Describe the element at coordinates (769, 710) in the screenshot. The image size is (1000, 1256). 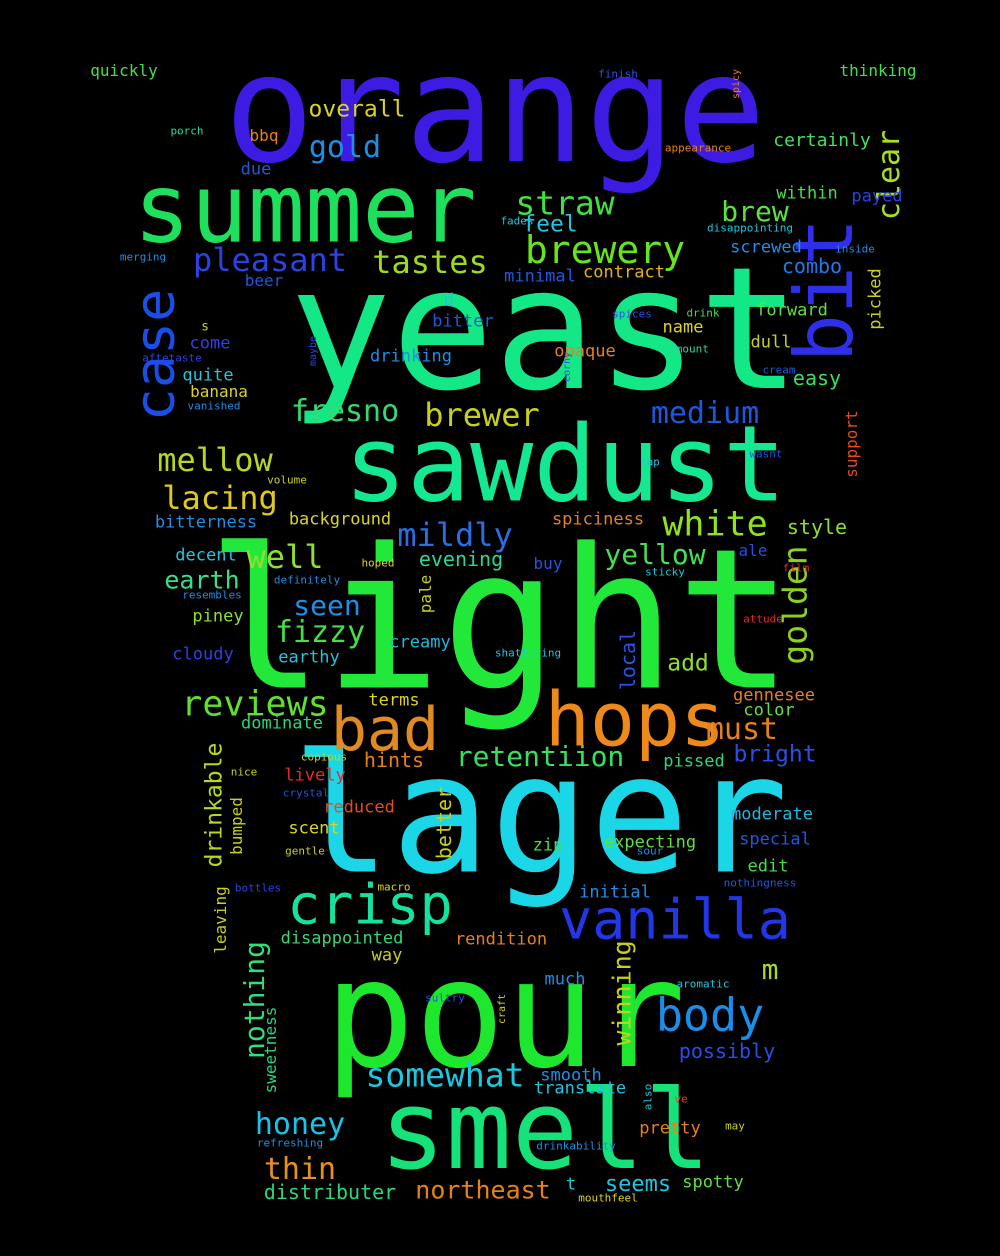
I see `word-color: color` at that location.